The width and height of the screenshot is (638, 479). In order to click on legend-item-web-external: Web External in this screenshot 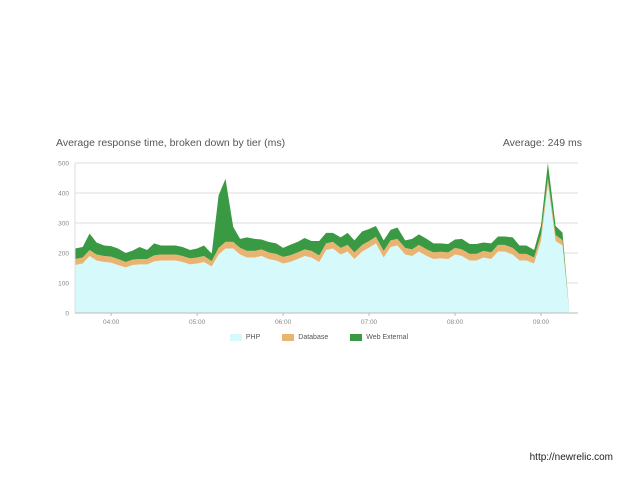, I will do `click(379, 337)`.